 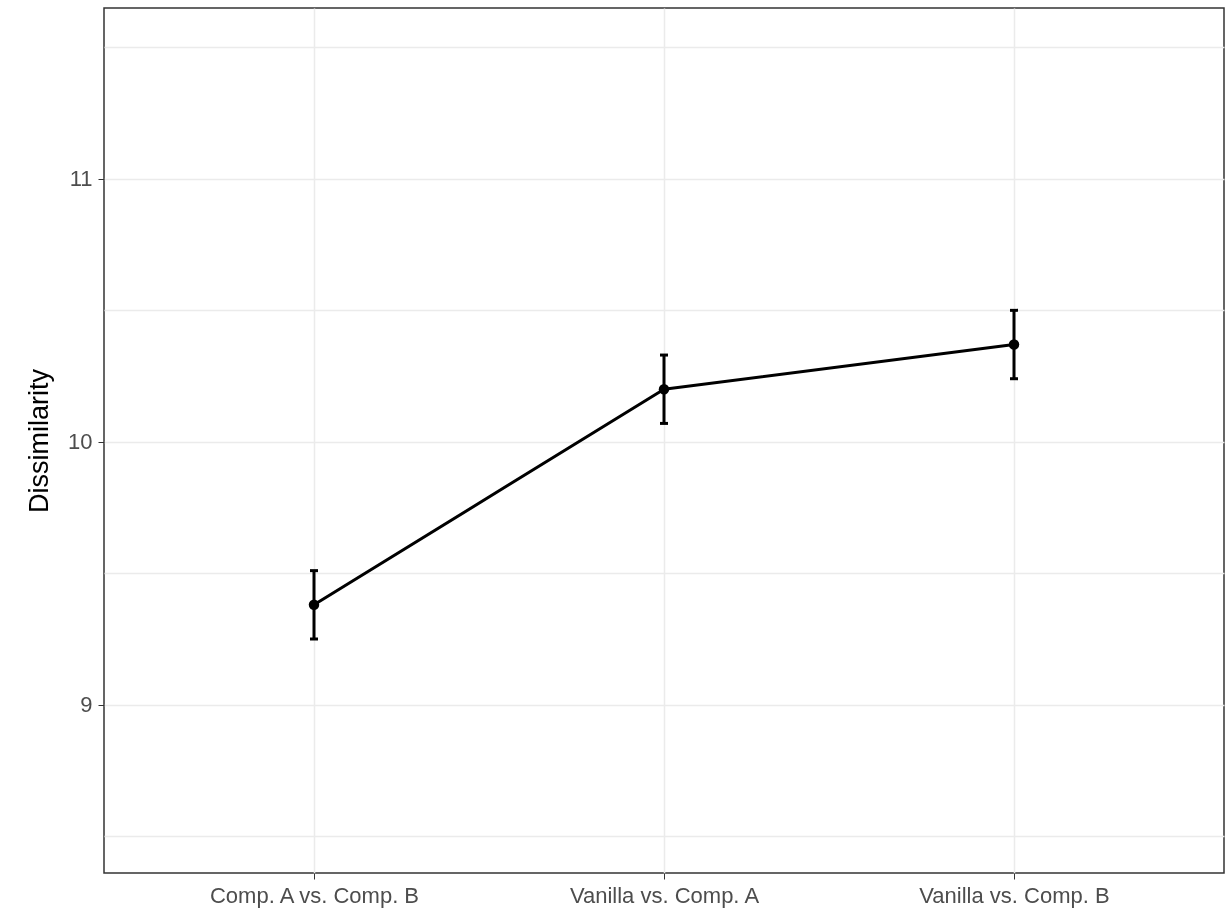 I want to click on y-tick-label: 9, so click(x=86, y=705).